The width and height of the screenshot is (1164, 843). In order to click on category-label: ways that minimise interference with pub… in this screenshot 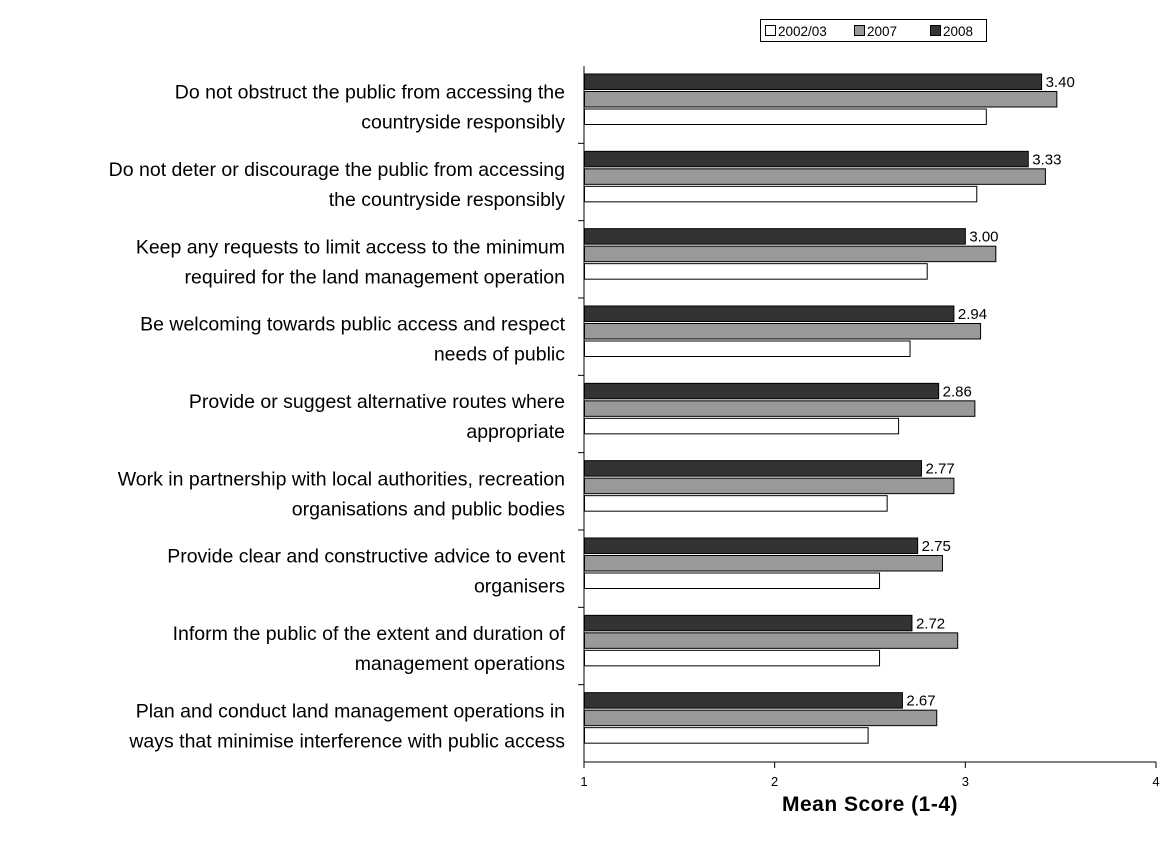, I will do `click(346, 741)`.